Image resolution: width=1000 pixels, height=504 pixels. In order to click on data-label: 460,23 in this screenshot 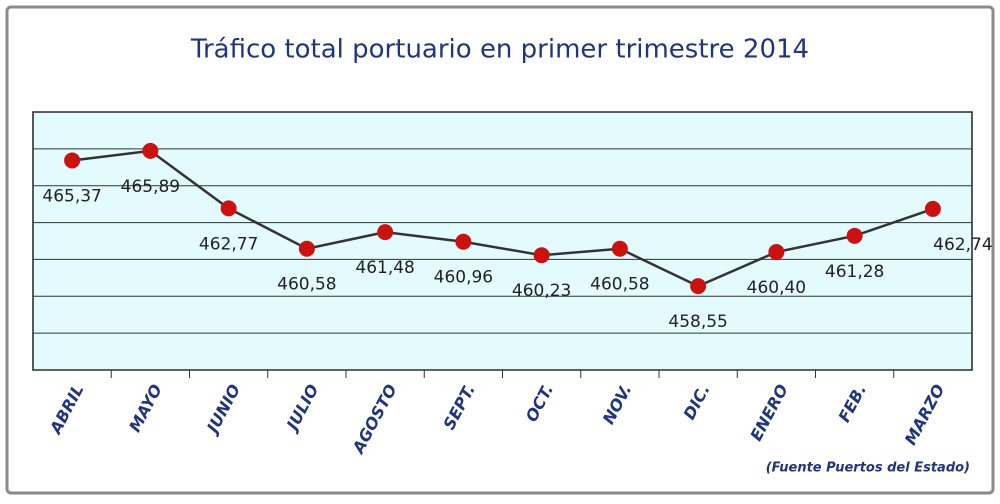, I will do `click(541, 291)`.